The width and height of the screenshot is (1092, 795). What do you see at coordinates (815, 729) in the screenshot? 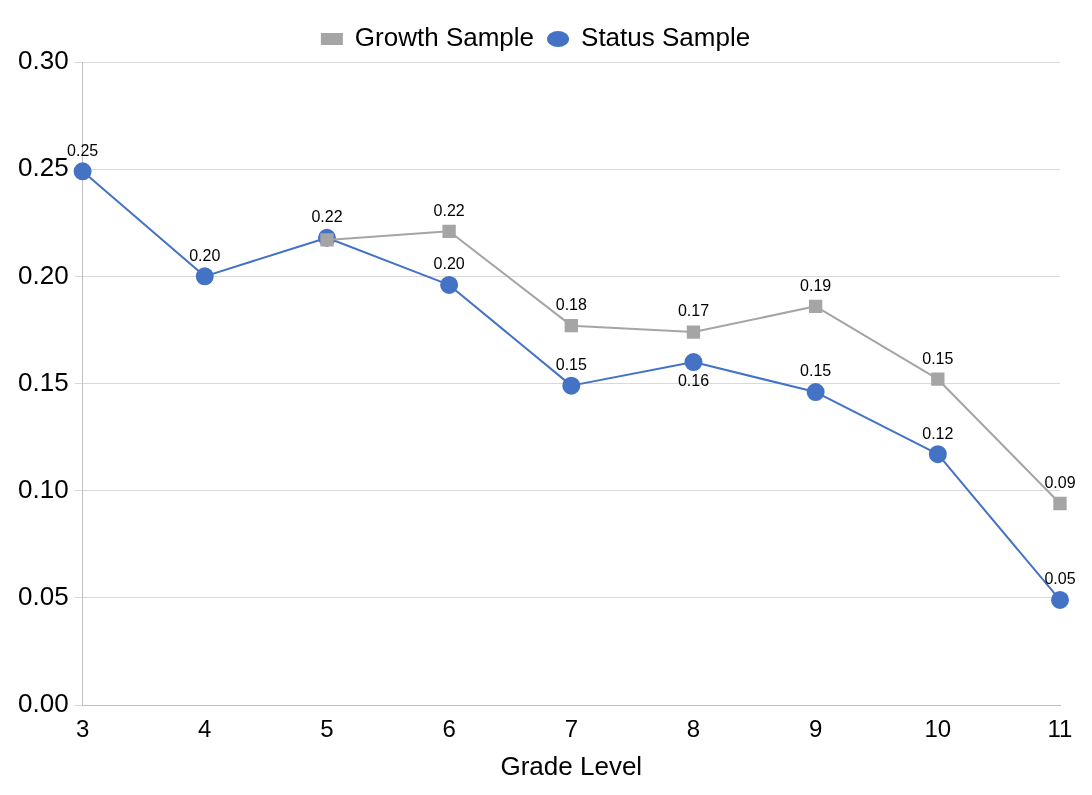
I see `x-tick-label: 9` at bounding box center [815, 729].